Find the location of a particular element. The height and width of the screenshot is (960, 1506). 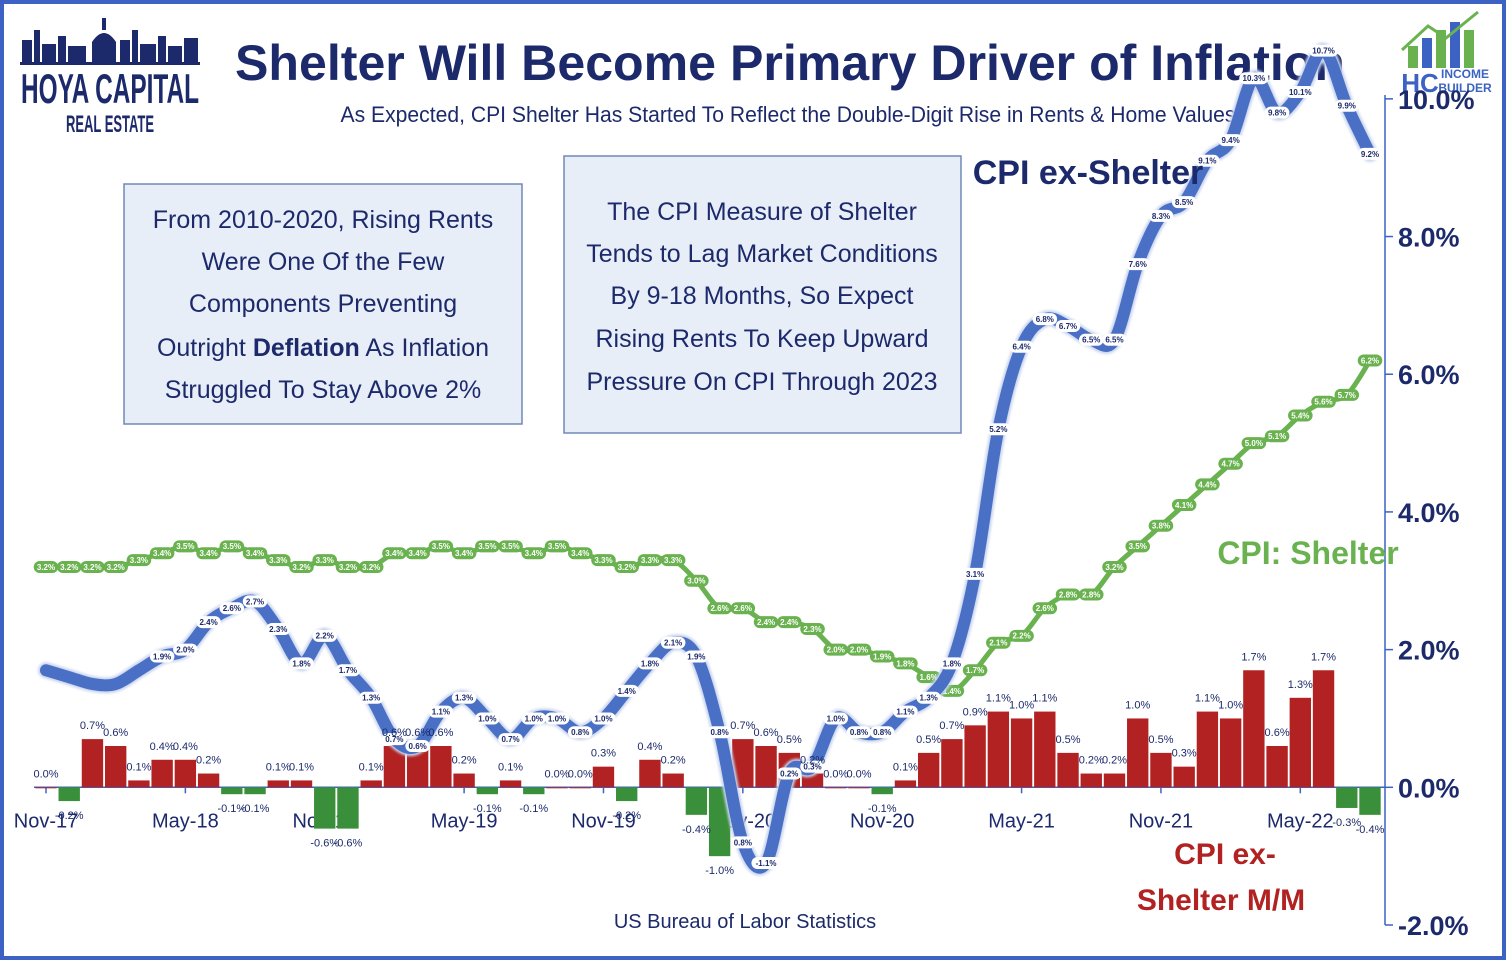

note2-line1: The CPI Measure of Shelter is located at coordinates (762, 212).